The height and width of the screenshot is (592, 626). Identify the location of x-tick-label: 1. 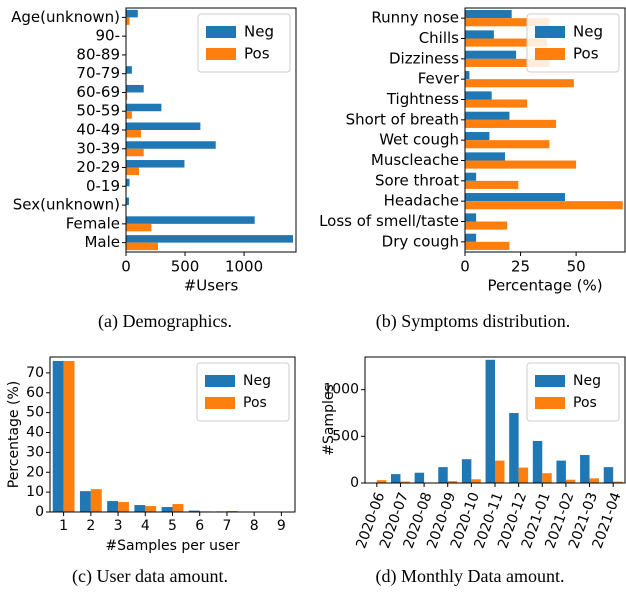
(63, 526).